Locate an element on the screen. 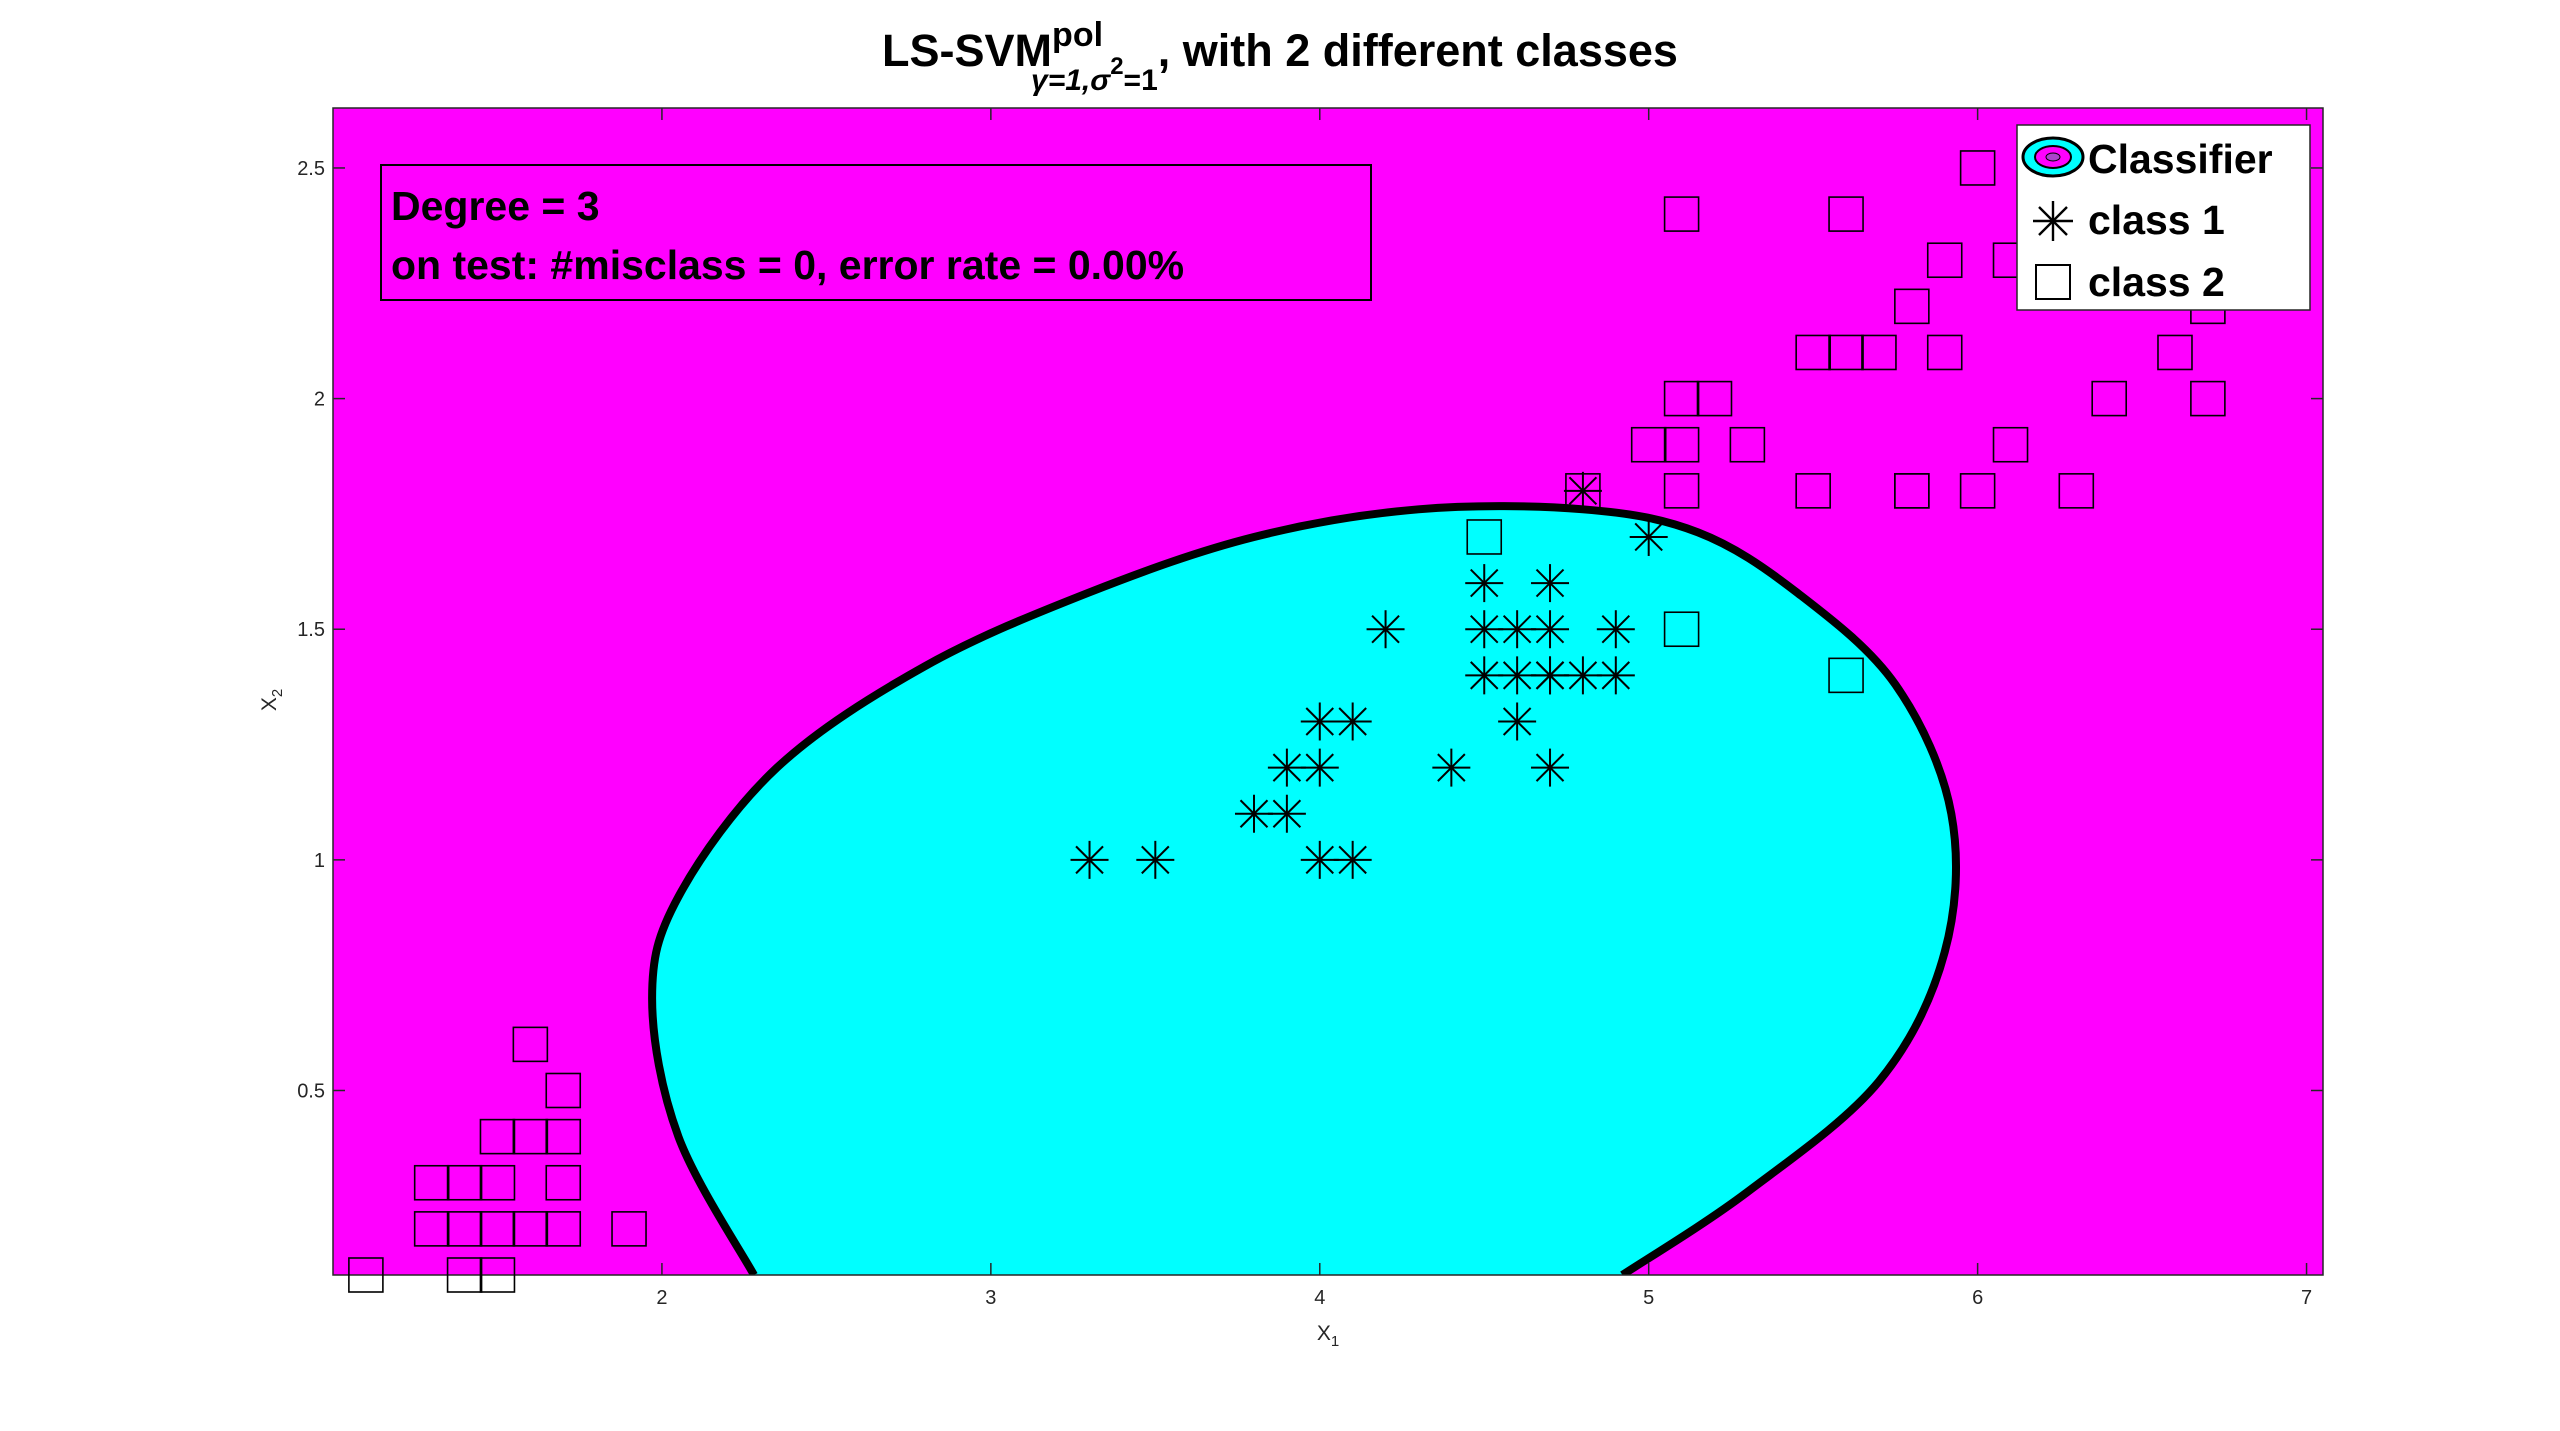  legend-label-classifier: Classifier is located at coordinates (2180, 159).